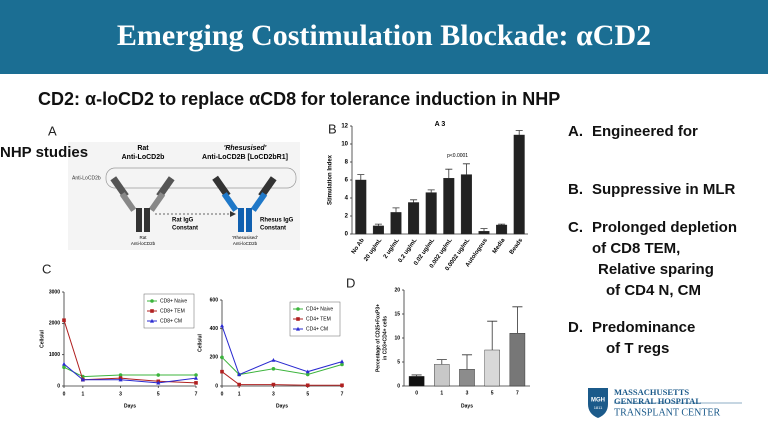  What do you see at coordinates (656, 269) in the screenshot?
I see `bullet-text: Relative sparing` at bounding box center [656, 269].